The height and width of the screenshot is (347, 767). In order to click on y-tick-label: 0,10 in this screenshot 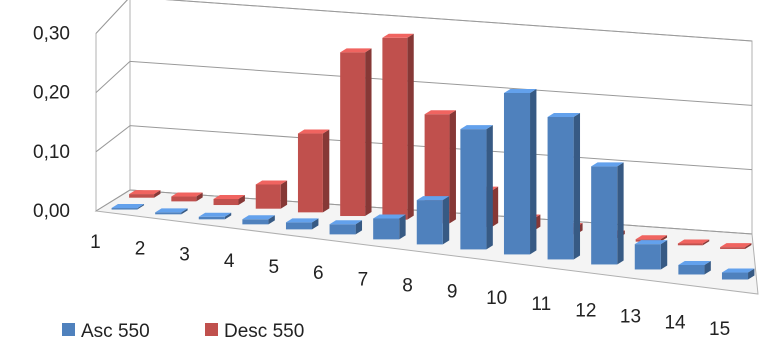, I will do `click(51, 152)`.